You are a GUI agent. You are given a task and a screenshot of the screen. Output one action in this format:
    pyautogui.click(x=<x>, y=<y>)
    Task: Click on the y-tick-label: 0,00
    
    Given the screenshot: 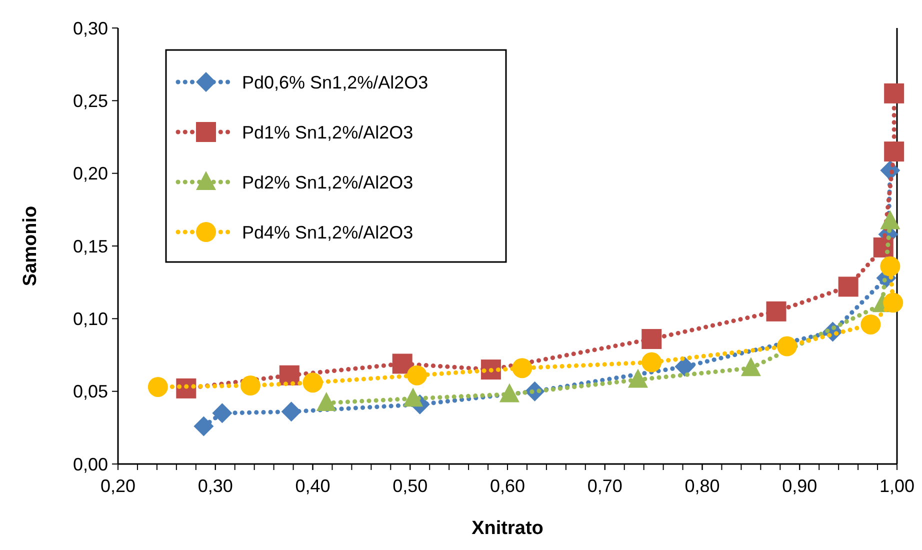 What is the action you would take?
    pyautogui.click(x=90, y=464)
    